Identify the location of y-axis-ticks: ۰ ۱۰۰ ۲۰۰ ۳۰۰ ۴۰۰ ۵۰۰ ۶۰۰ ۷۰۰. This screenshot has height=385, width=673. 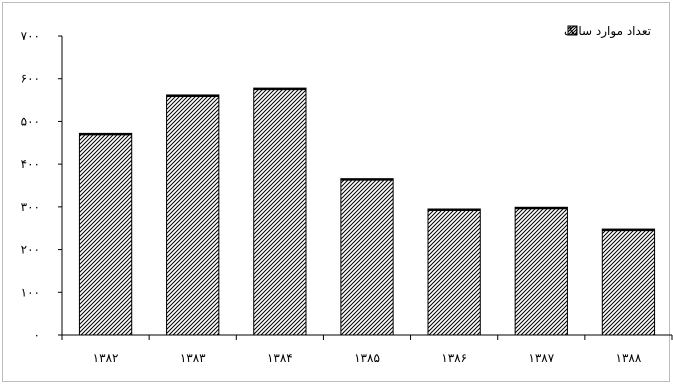
(41, 185).